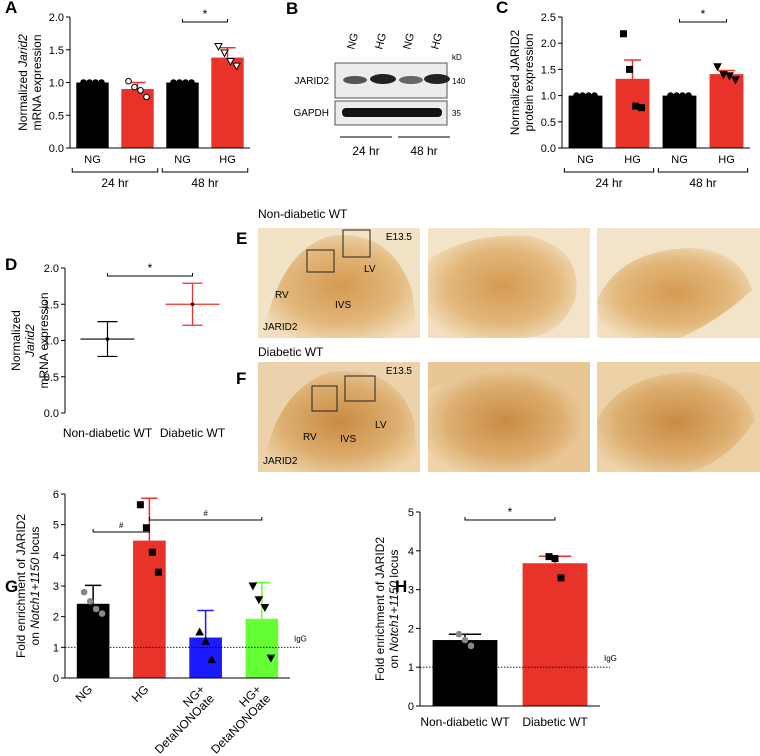 This screenshot has width=760, height=756. What do you see at coordinates (465, 722) in the screenshot?
I see `x-tick-line: Non-diabetic WT` at bounding box center [465, 722].